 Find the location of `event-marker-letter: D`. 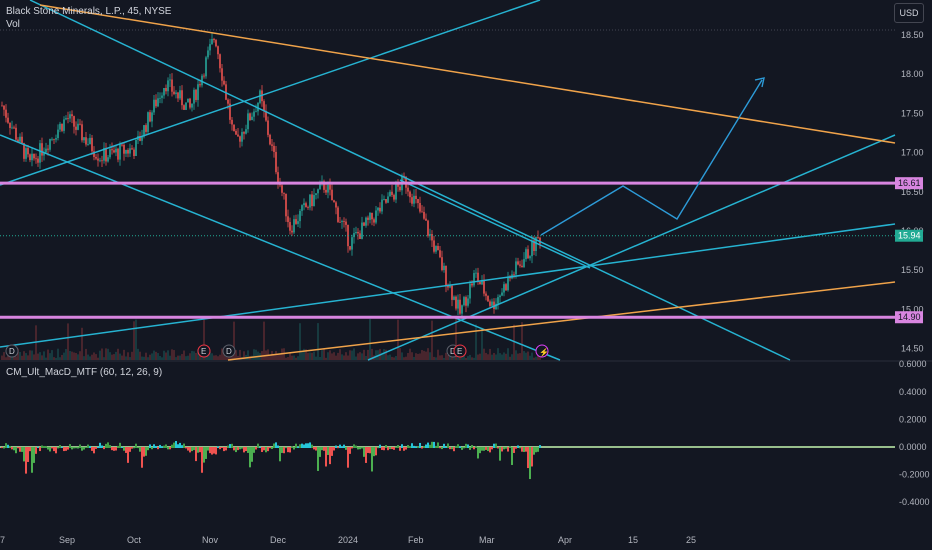

event-marker-letter: D is located at coordinates (229, 351).